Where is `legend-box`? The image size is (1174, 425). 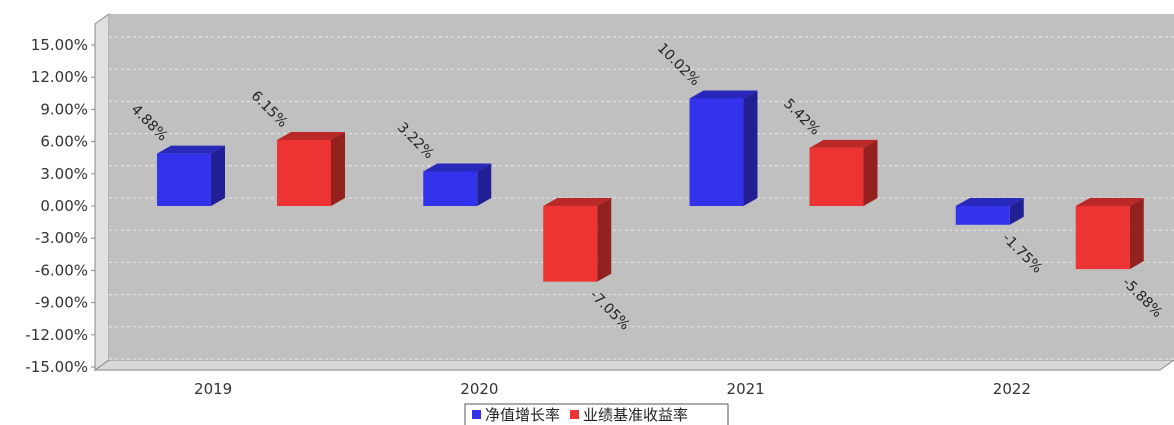 legend-box is located at coordinates (596, 414).